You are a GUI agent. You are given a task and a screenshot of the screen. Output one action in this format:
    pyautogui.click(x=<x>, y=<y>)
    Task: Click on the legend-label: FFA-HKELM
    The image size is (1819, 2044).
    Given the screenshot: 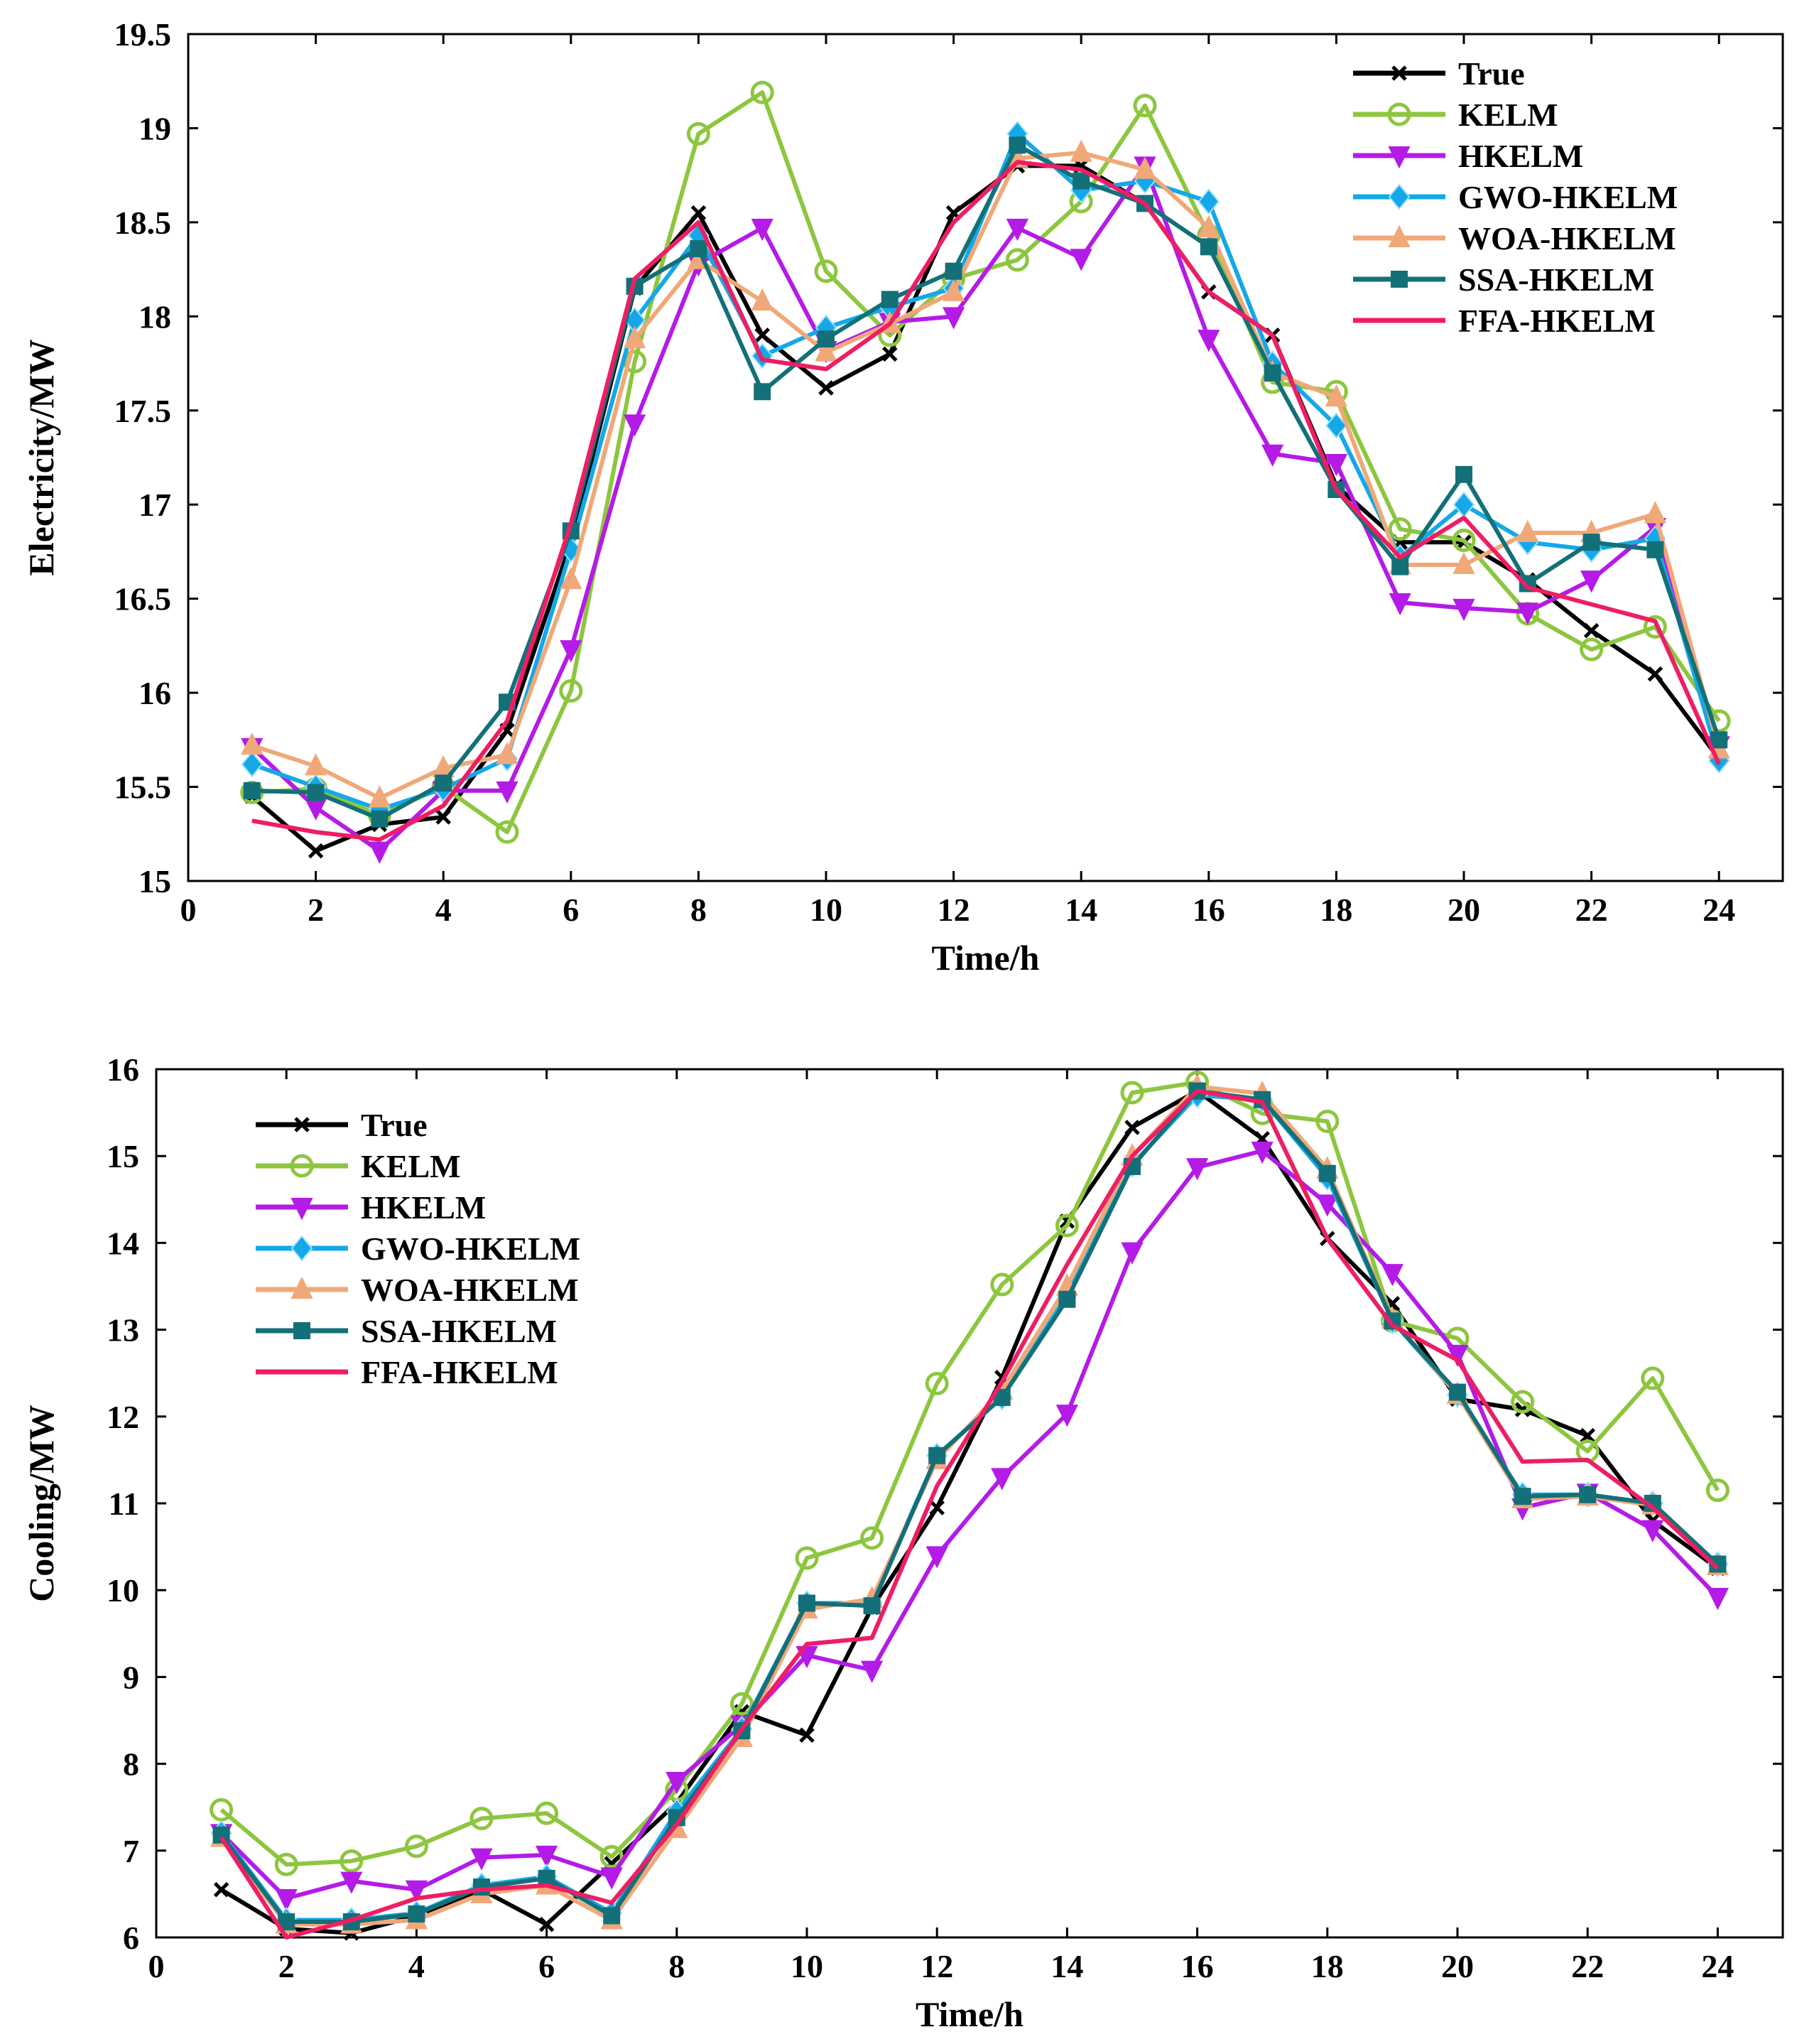 What is the action you would take?
    pyautogui.click(x=1557, y=321)
    